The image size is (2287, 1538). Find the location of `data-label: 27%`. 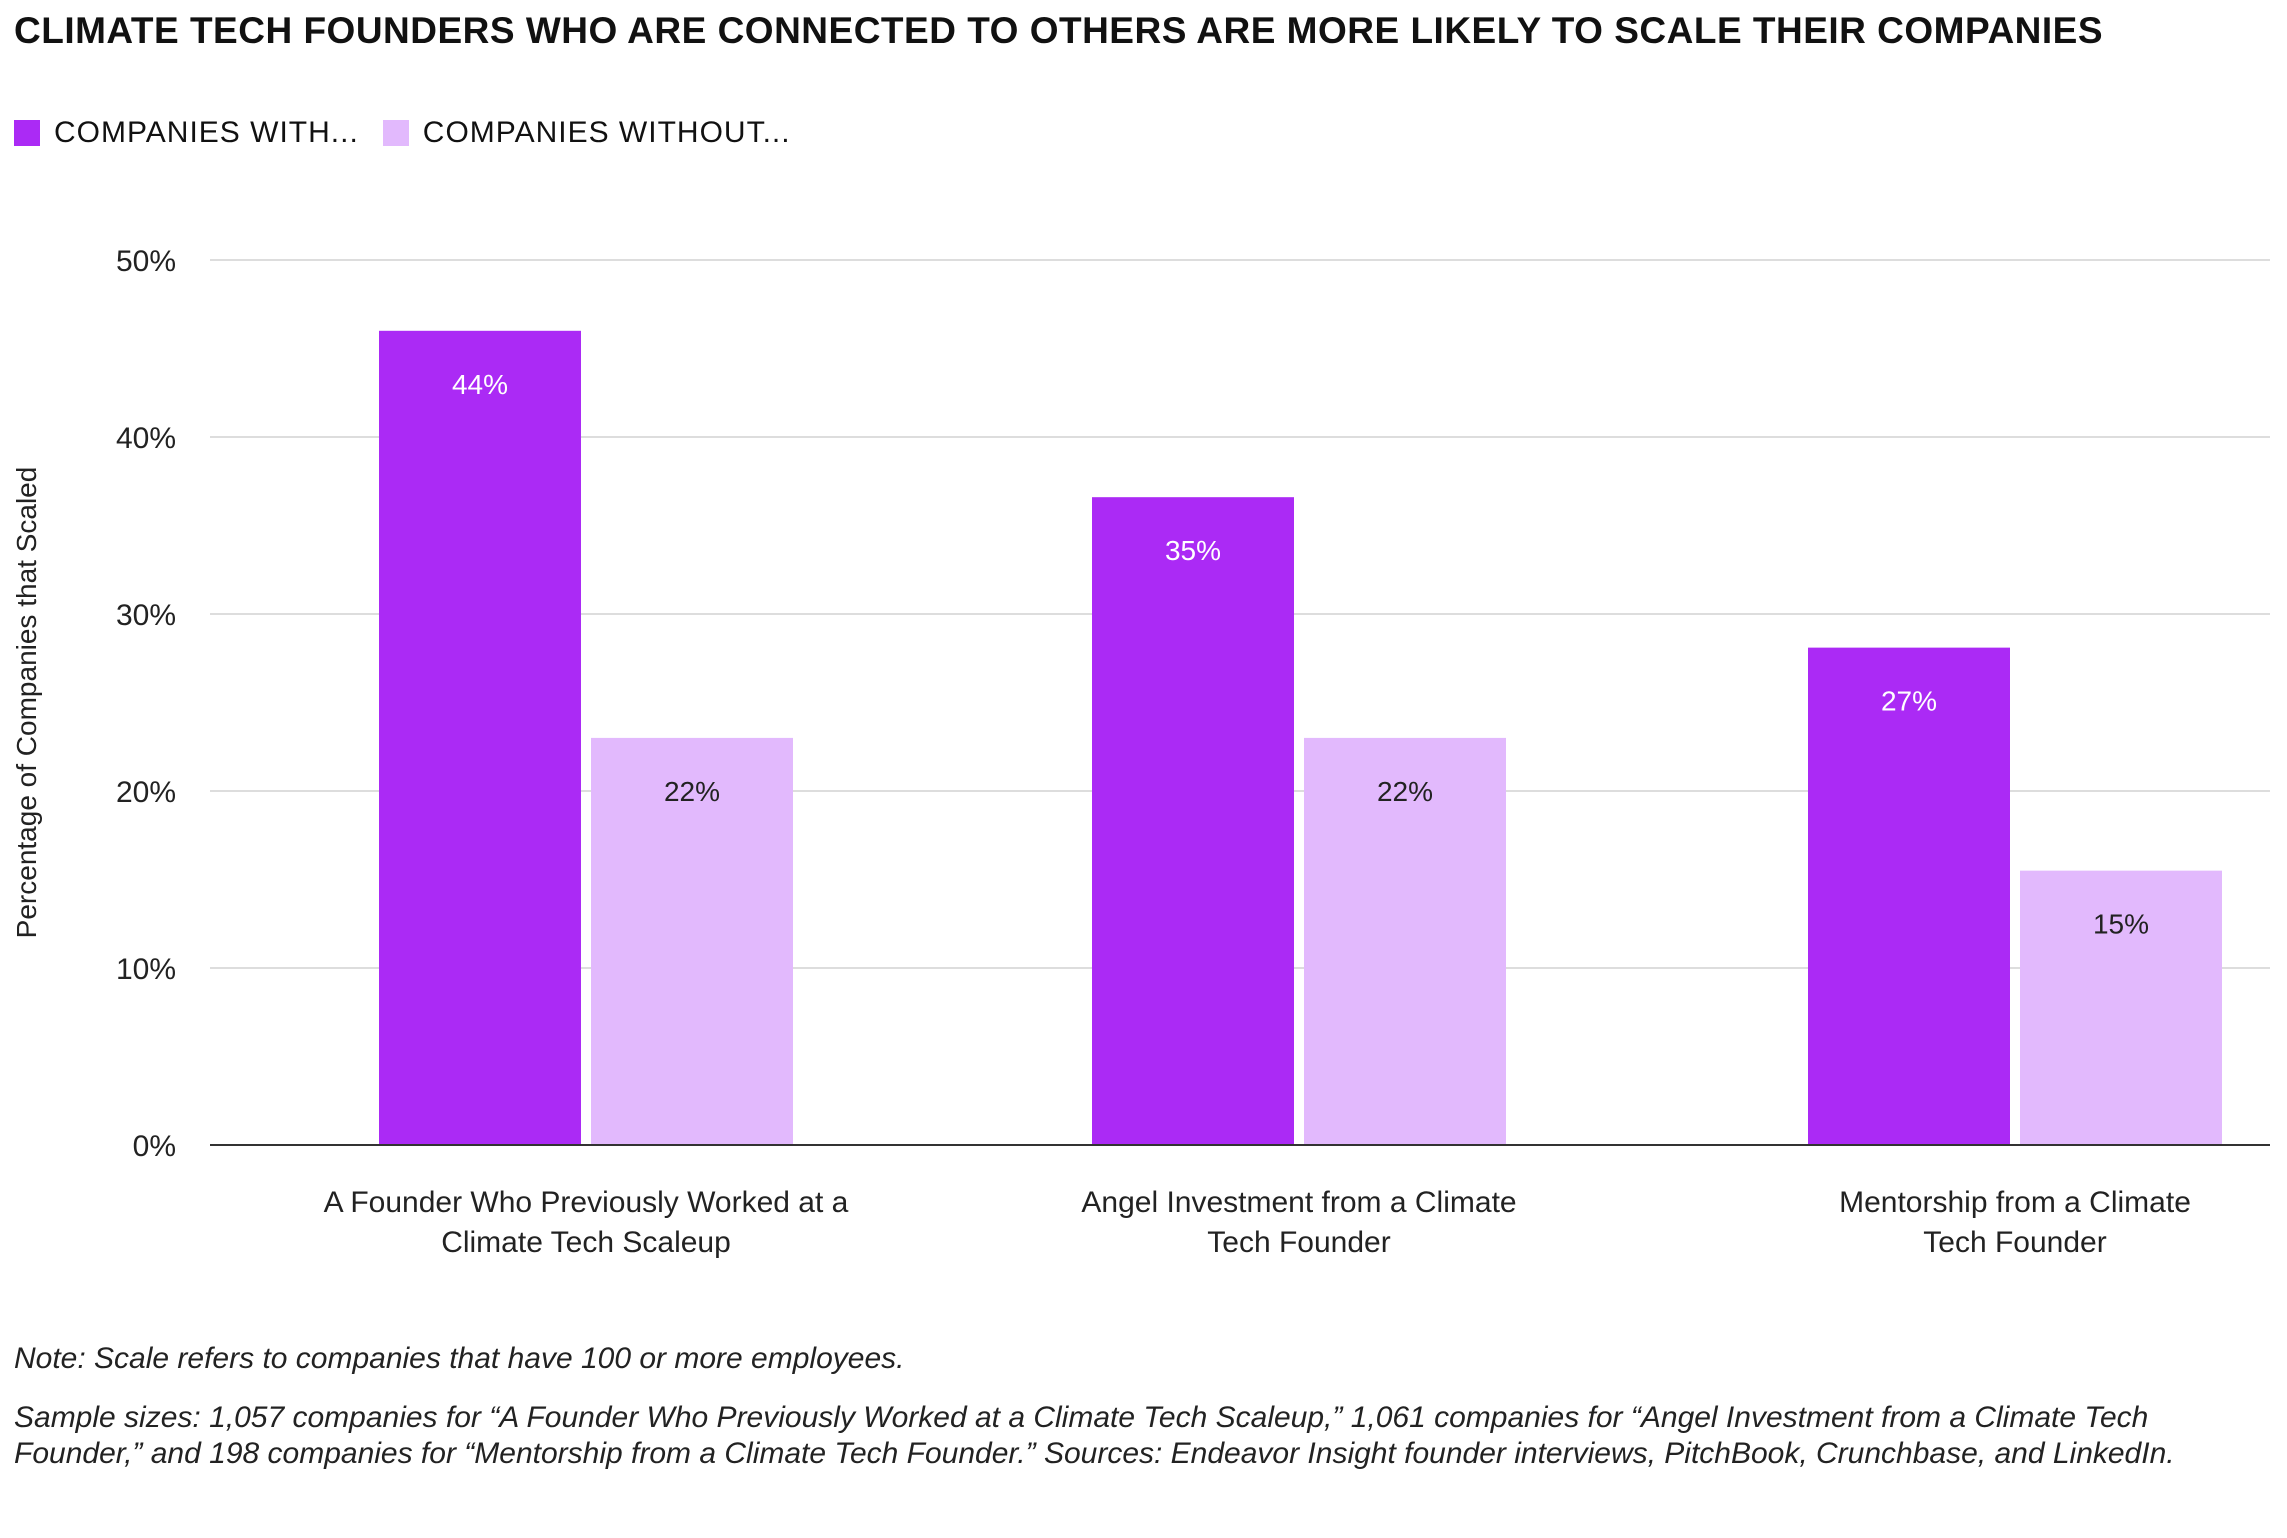

data-label: 27% is located at coordinates (1909, 701).